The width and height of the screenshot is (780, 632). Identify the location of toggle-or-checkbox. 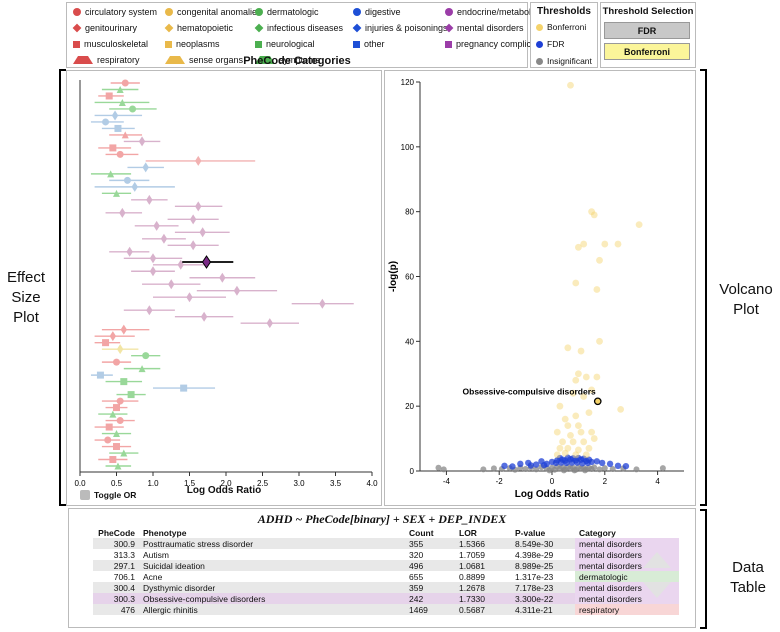
(85, 495).